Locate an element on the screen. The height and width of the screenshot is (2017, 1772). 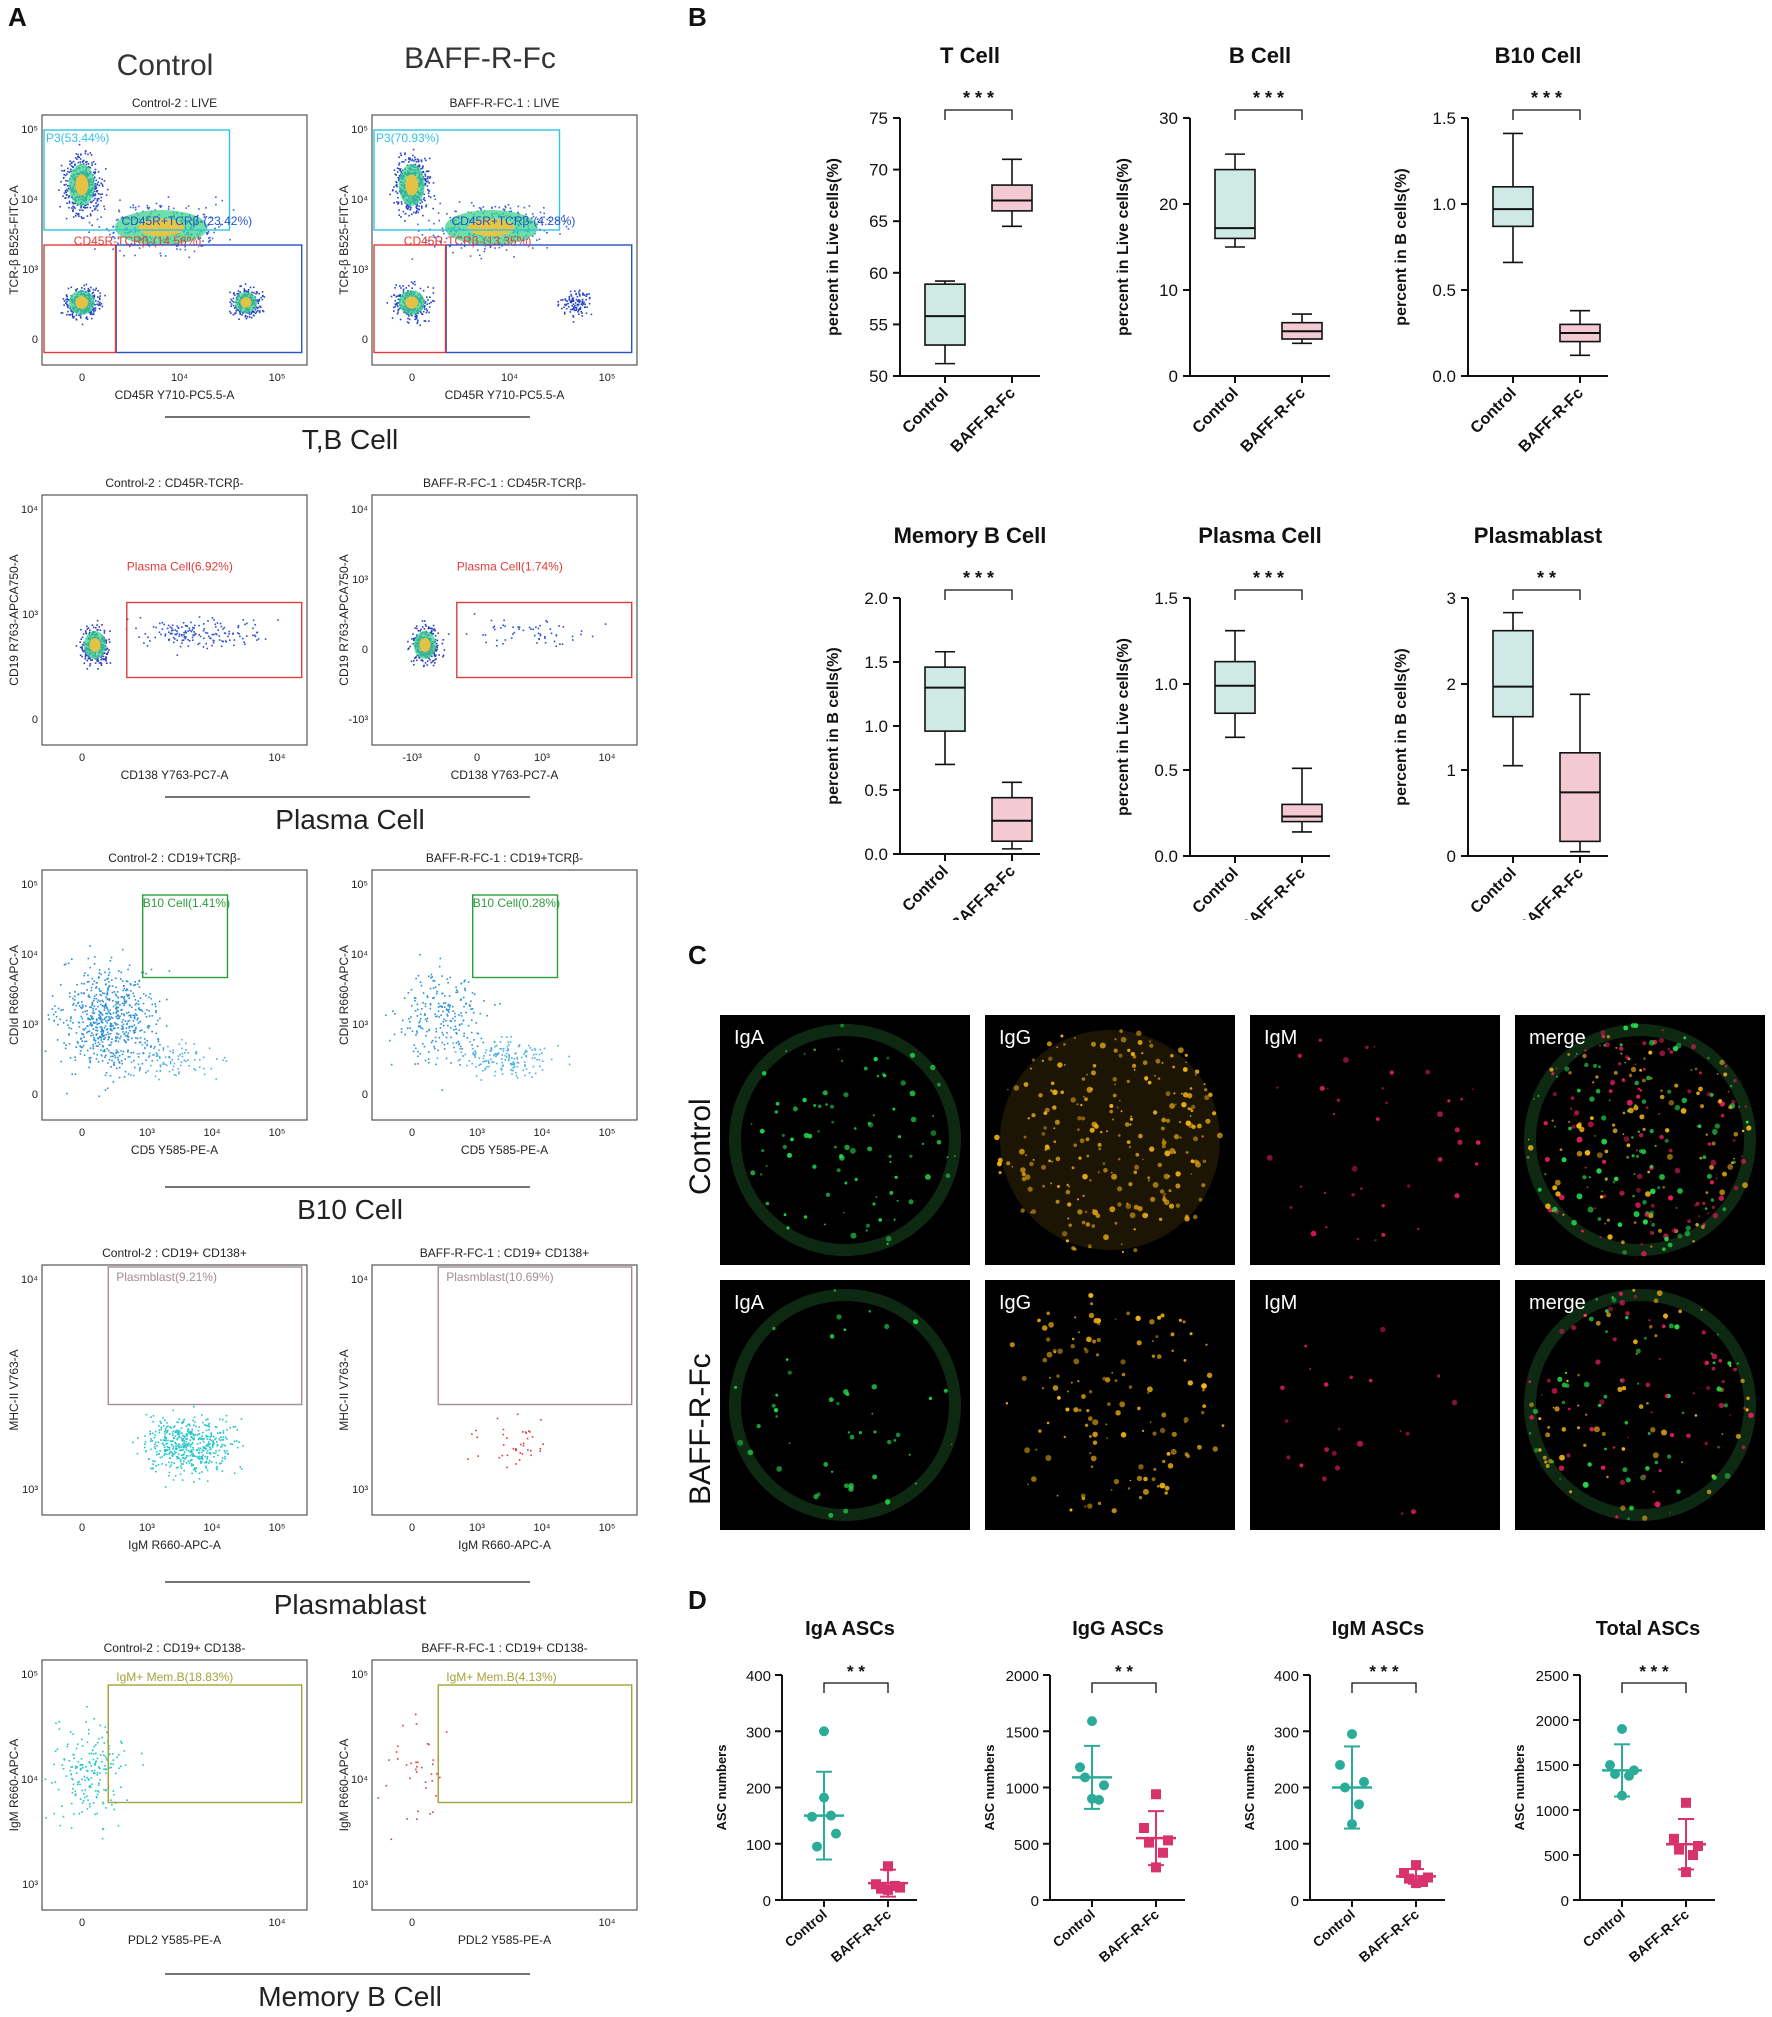
flow-plot-title: Control-2 : CD19+TCRβ- is located at coordinates (174, 858).